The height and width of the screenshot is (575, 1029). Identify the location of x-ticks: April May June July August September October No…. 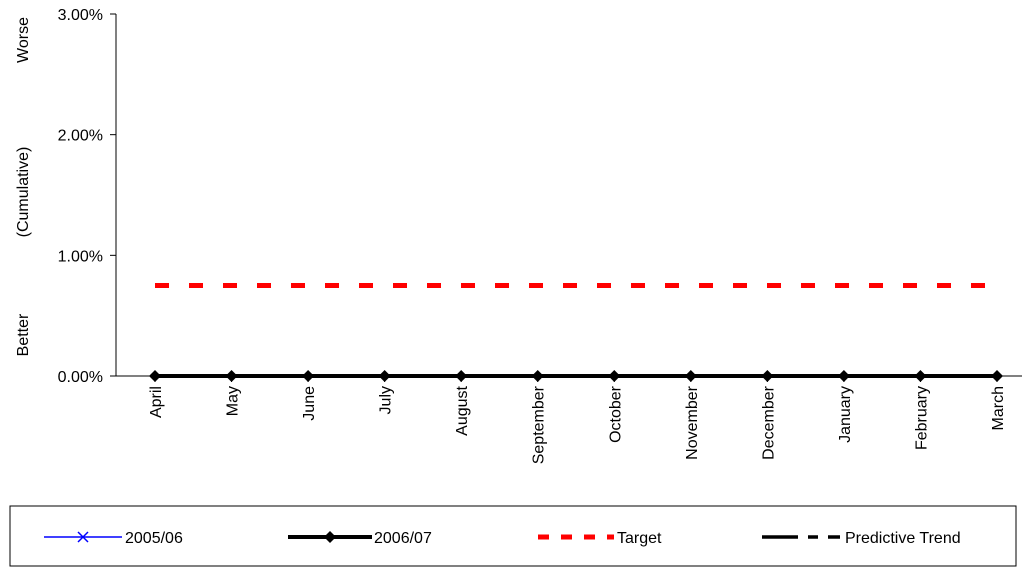
(577, 420).